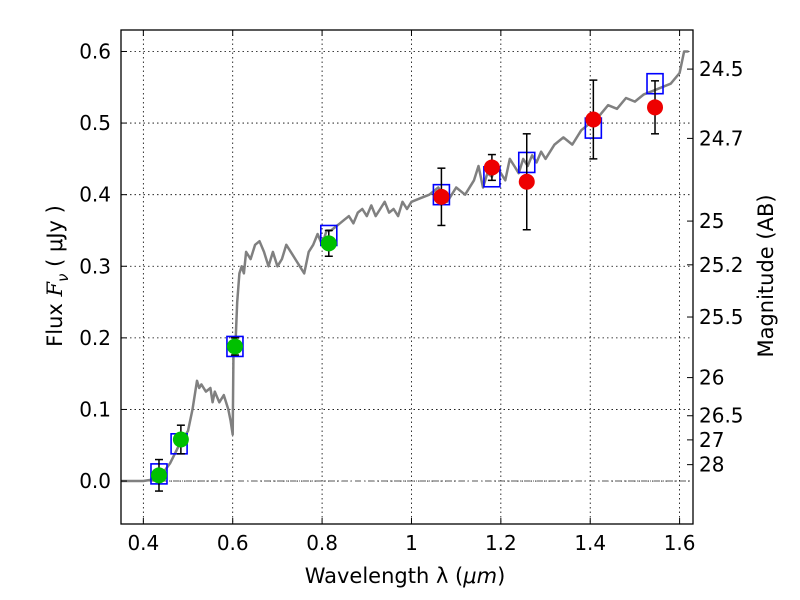 Image resolution: width=800 pixels, height=600 pixels. I want to click on y2-tick-label: 24.5, so click(721, 69).